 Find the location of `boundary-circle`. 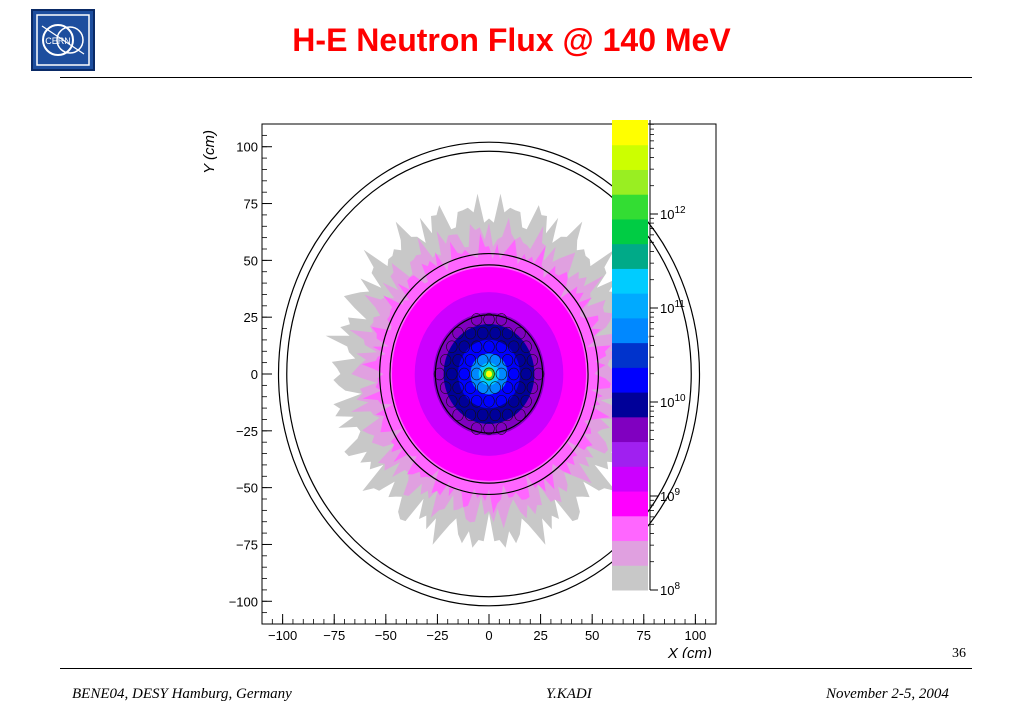

boundary-circle is located at coordinates (489, 374).